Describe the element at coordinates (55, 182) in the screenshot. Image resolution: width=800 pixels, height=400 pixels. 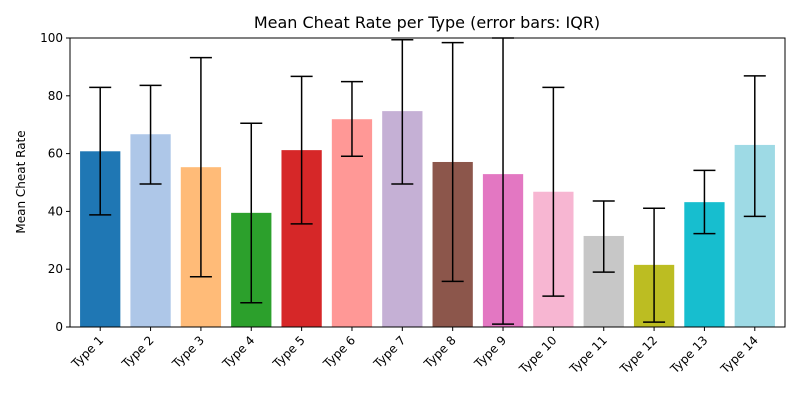
I see `y-axis: 0 20 40 60 80 100` at that location.